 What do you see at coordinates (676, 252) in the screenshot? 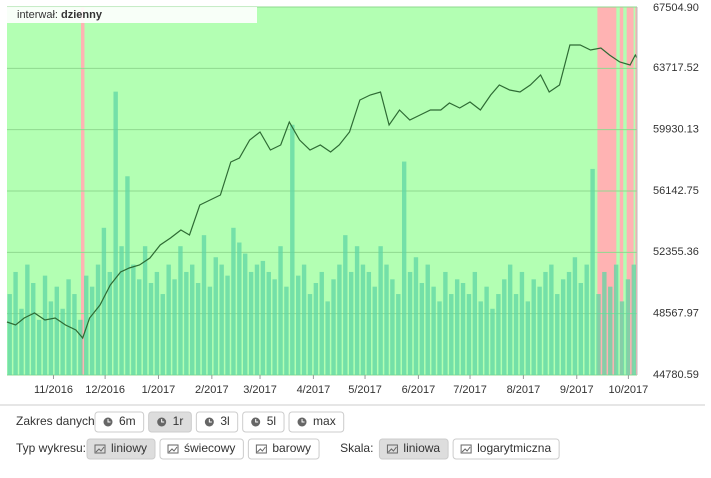
I see `y-tick-label: 52355.36` at bounding box center [676, 252].